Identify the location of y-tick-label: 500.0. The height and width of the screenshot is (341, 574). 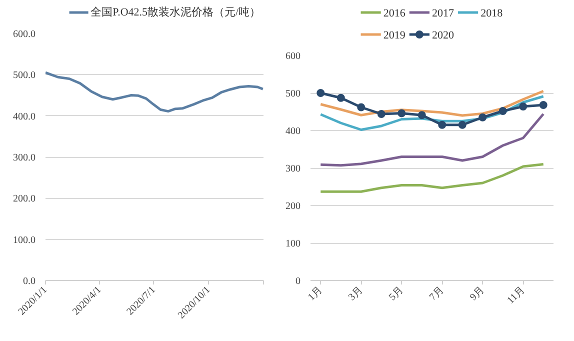
(24, 76).